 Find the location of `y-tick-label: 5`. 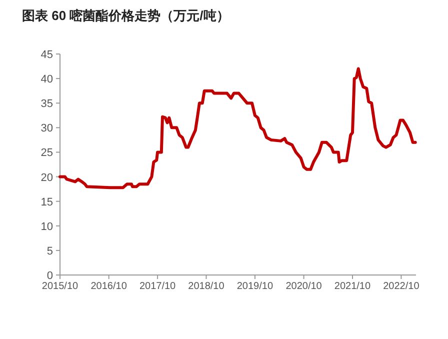

y-tick-label: 5 is located at coordinates (49, 251).